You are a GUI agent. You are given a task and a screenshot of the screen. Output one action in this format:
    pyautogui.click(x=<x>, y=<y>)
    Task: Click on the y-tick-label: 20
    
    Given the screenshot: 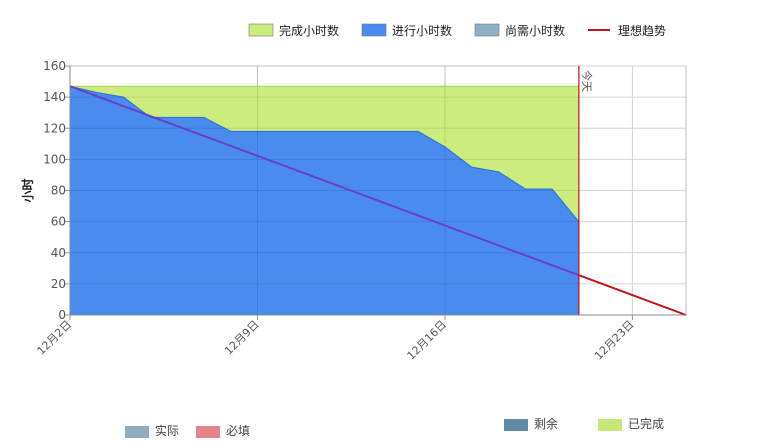 What is the action you would take?
    pyautogui.click(x=58, y=284)
    